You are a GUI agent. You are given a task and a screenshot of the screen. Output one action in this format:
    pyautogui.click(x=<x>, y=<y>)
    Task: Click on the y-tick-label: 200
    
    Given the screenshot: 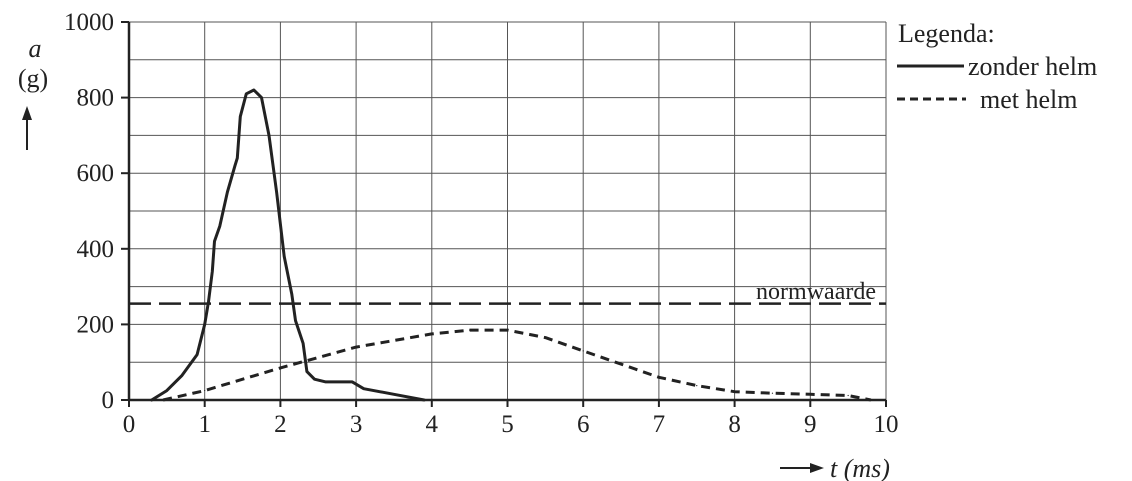 What is the action you would take?
    pyautogui.click(x=96, y=324)
    